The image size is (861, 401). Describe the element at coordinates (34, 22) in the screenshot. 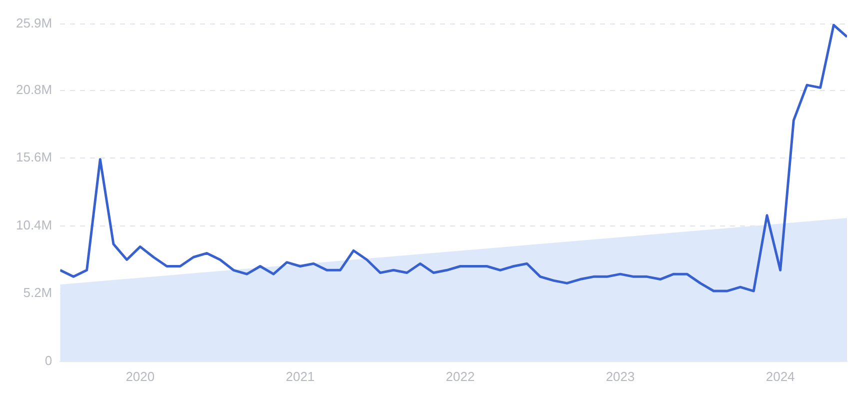

I see `y-tick-label: 25.9M` at that location.